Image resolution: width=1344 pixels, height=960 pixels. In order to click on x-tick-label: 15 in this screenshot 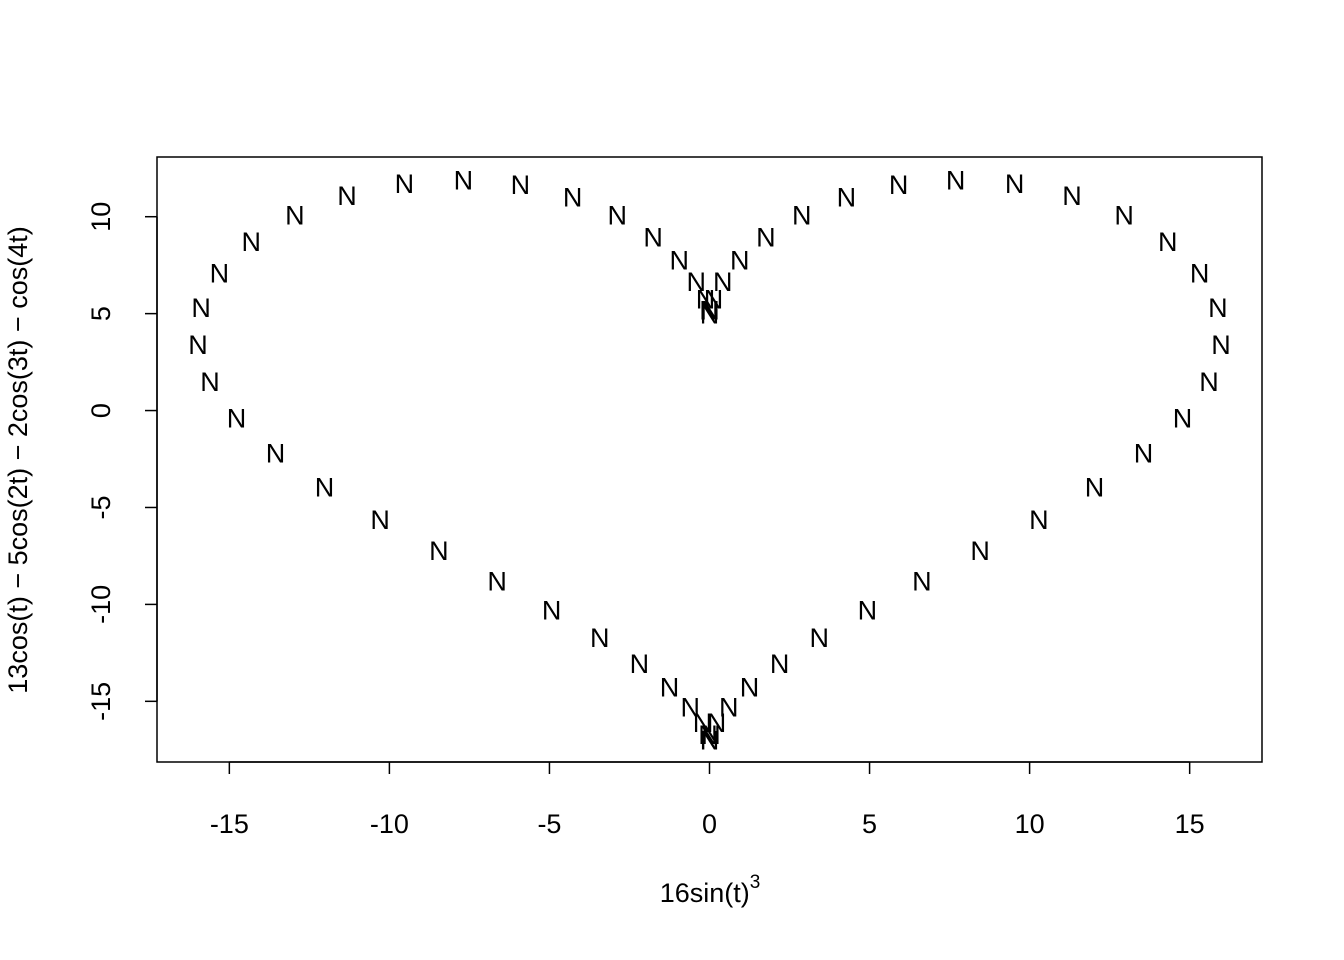, I will do `click(1190, 824)`.